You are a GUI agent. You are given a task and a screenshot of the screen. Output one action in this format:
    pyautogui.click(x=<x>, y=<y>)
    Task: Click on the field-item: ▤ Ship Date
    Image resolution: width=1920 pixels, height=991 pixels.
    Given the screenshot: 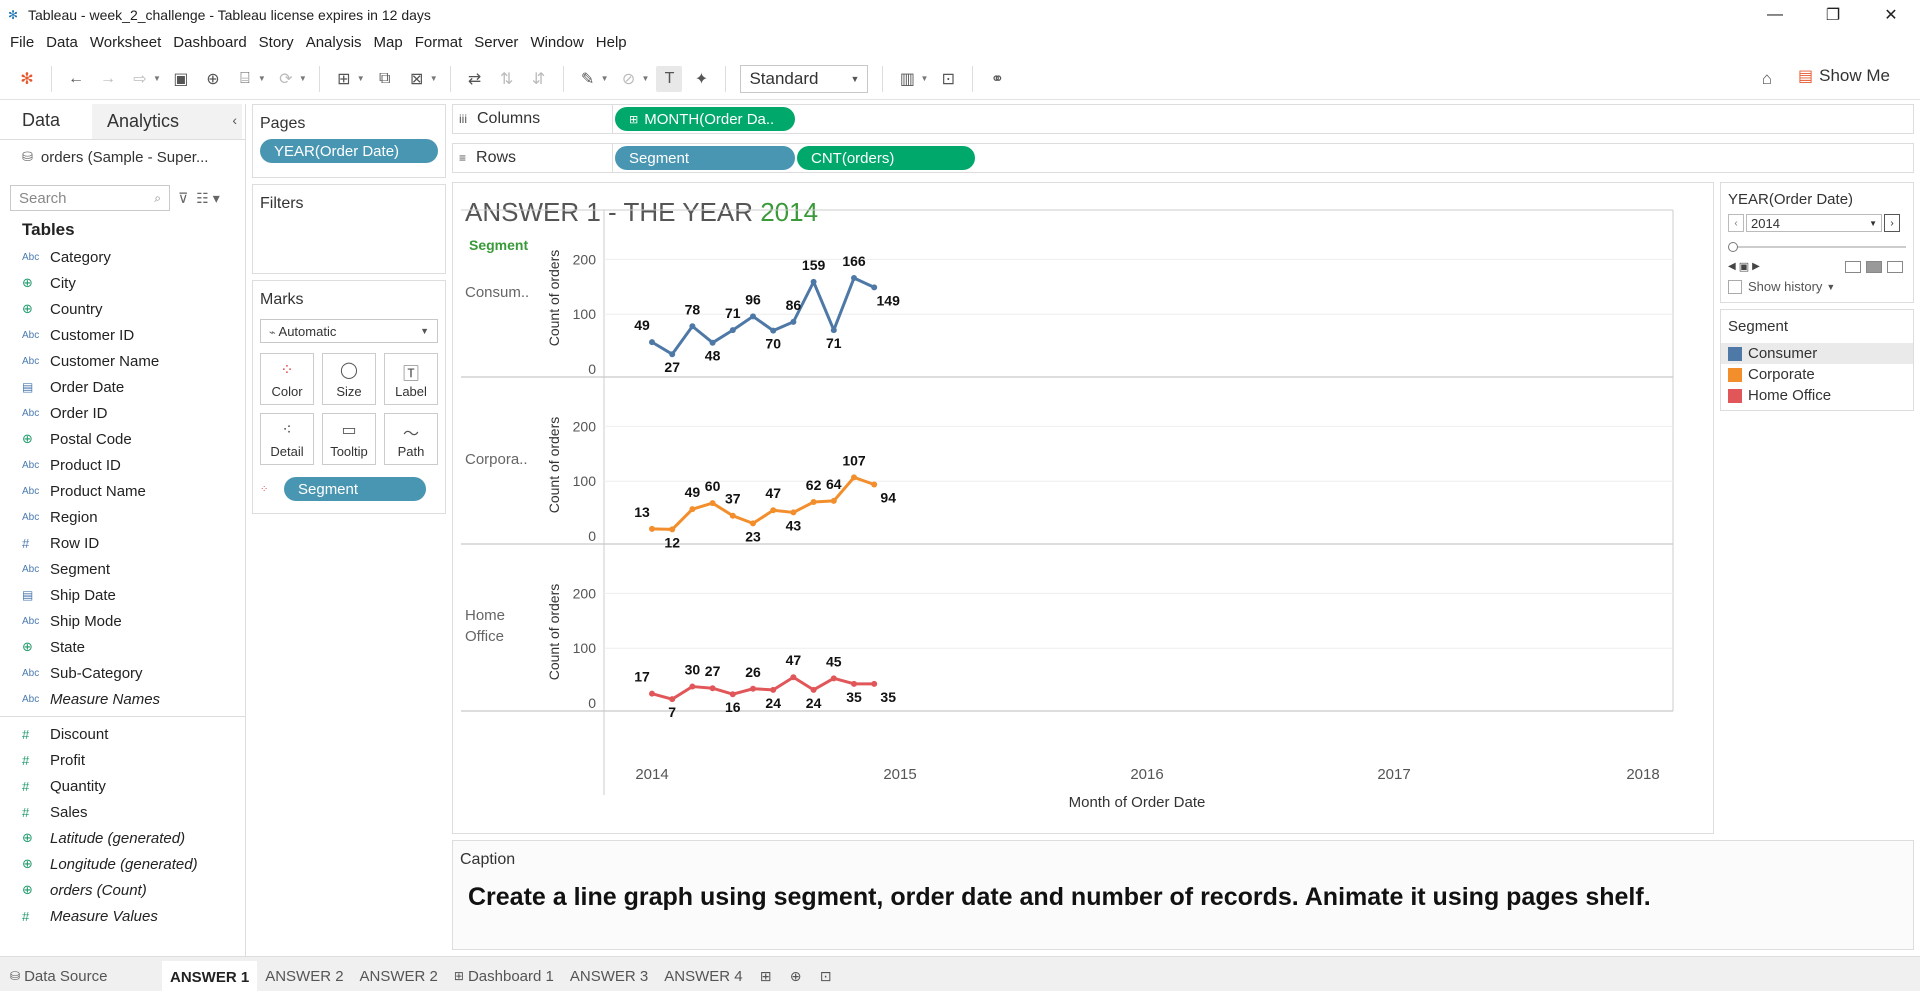 What is the action you would take?
    pyautogui.click(x=122, y=595)
    